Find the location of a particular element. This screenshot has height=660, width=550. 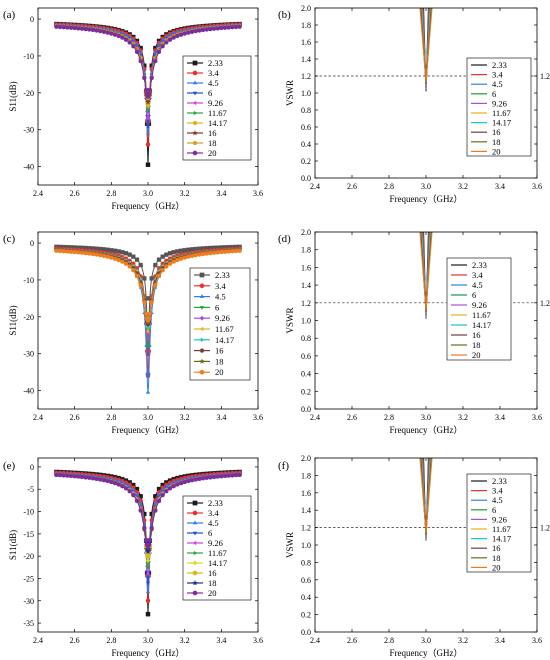

series-point-14.17 is located at coordinates (148, 327).